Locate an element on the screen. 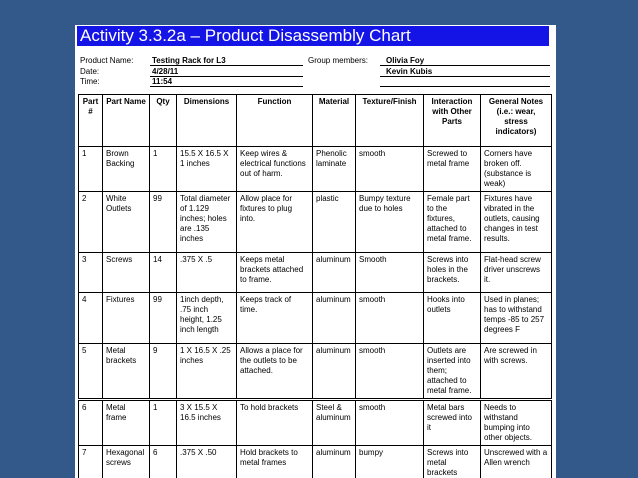 The image size is (638, 478). time-line is located at coordinates (226, 86).